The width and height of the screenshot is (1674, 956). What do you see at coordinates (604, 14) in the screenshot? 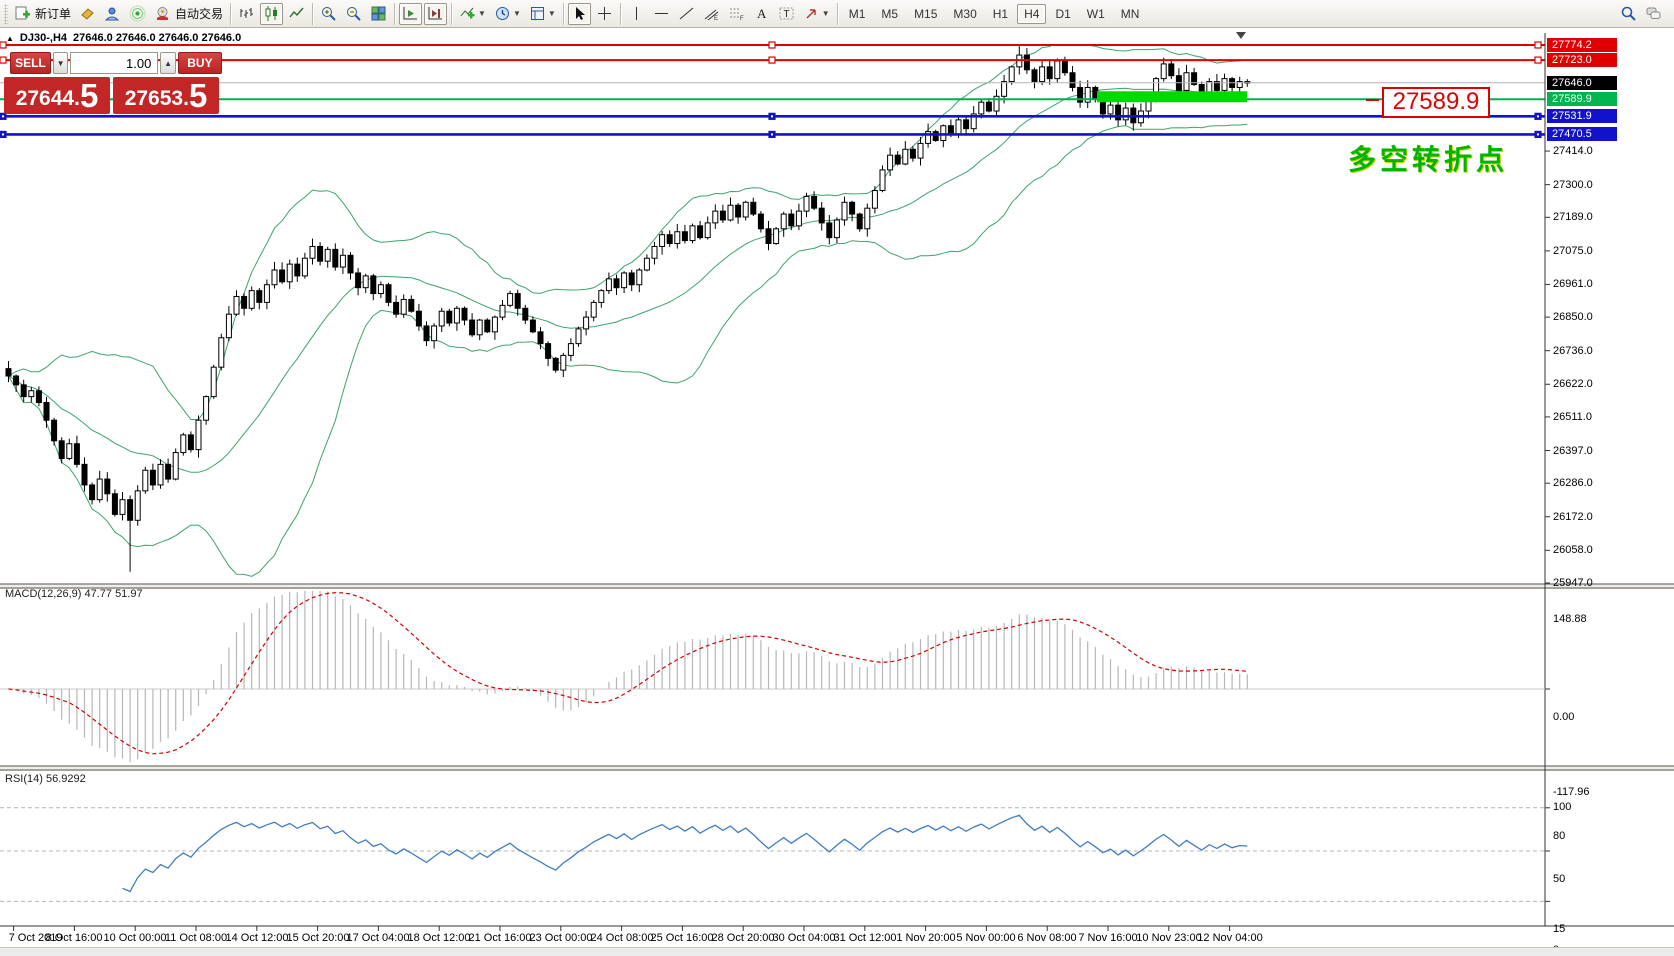
I see `crosshair-button` at bounding box center [604, 14].